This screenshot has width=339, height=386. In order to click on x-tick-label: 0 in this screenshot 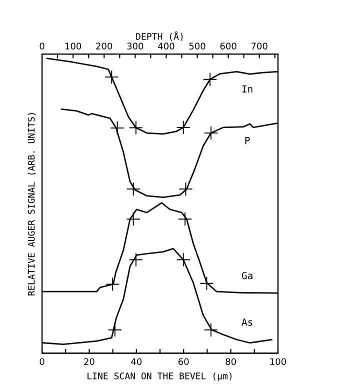, I will do `click(42, 362)`.